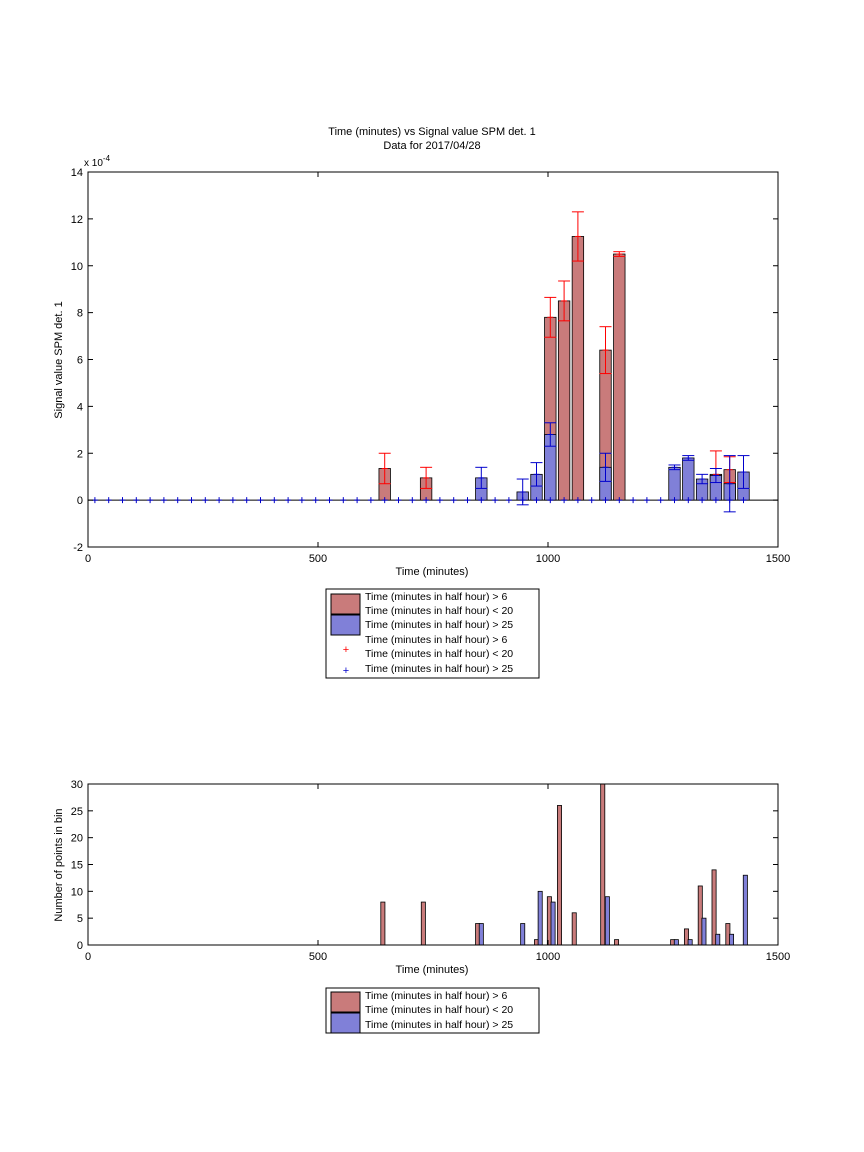 The image size is (864, 1152). I want to click on chart-1-ylabel: Signal value SPM det. 1, so click(59, 359).